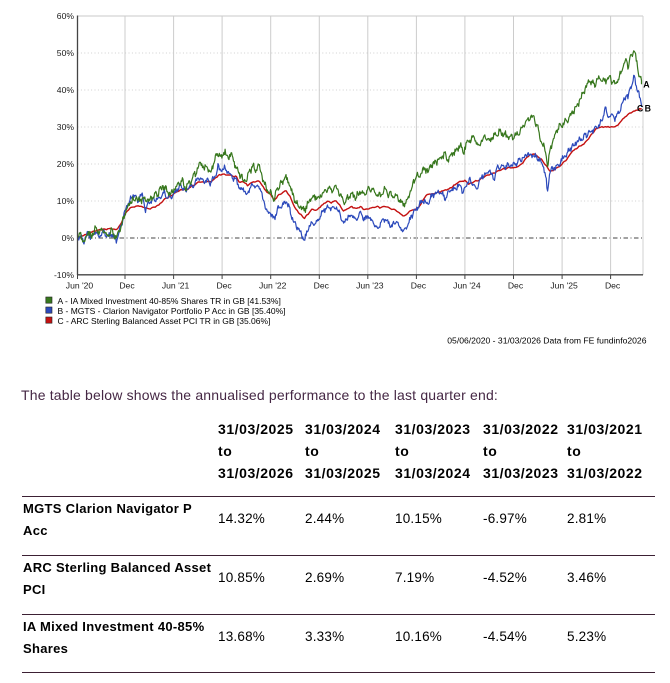 The image size is (670, 683). I want to click on svg-text: Jun '25, so click(564, 286).